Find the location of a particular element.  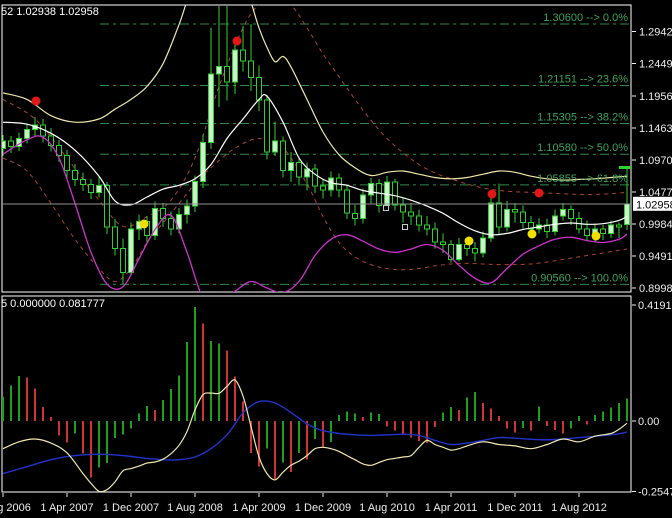

fib-label: 1.30600 --> 0.0% is located at coordinates (585, 18).